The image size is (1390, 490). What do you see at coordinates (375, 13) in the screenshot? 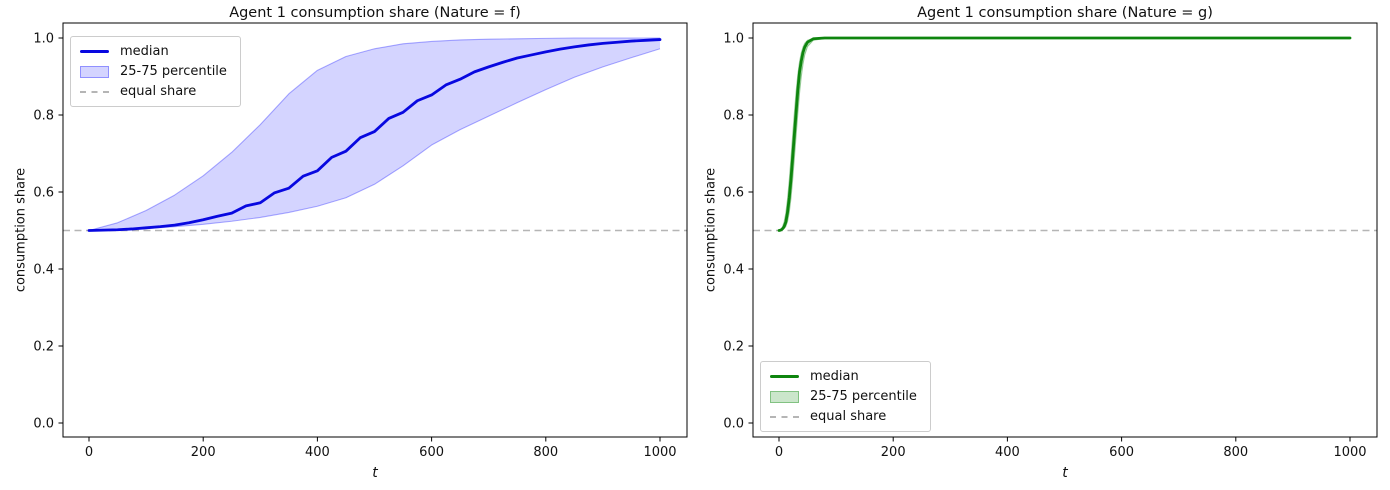
I see `chart-title-nature-f: Agent 1 consumption share (Nature = f)` at bounding box center [375, 13].